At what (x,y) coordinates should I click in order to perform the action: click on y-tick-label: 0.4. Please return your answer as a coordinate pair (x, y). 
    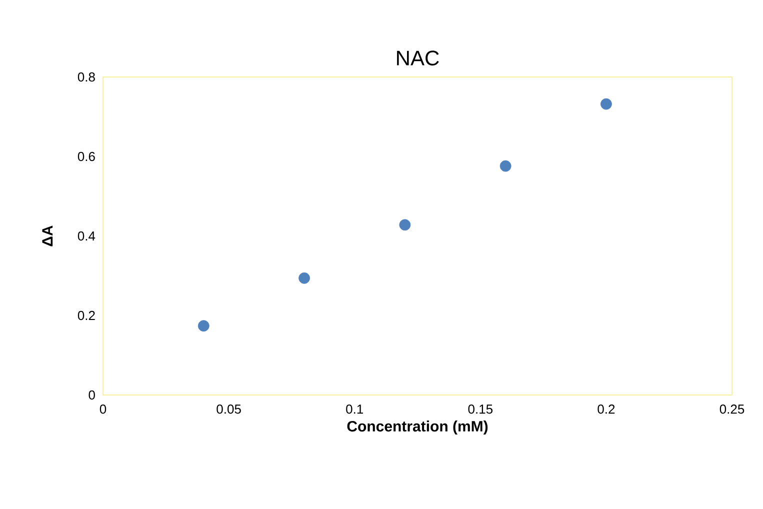
    Looking at the image, I should click on (87, 236).